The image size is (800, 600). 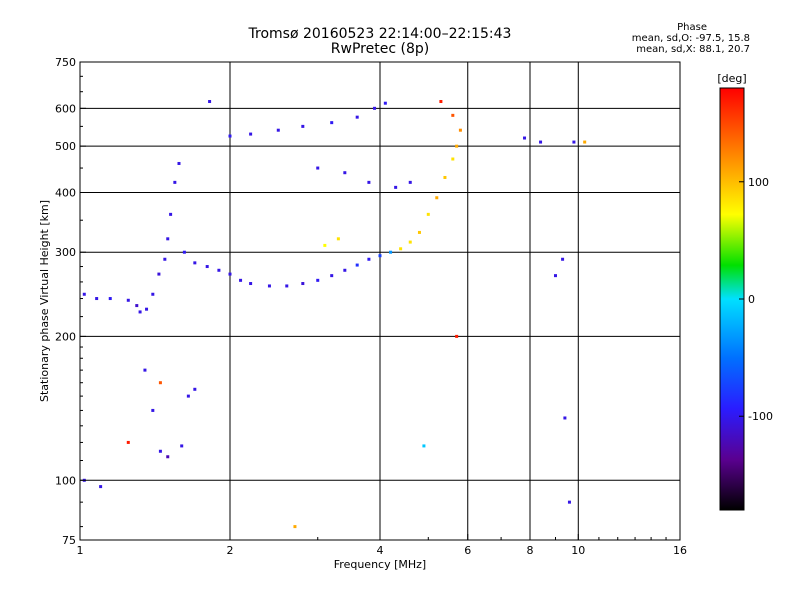 What do you see at coordinates (65, 252) in the screenshot?
I see `y-tick-label: 300` at bounding box center [65, 252].